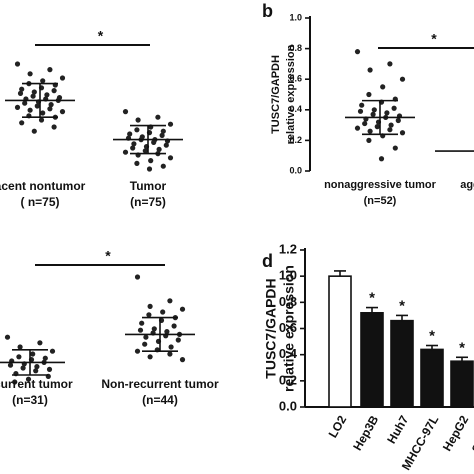  What do you see at coordinates (267, 11) in the screenshot?
I see `panel-label: b` at bounding box center [267, 11].